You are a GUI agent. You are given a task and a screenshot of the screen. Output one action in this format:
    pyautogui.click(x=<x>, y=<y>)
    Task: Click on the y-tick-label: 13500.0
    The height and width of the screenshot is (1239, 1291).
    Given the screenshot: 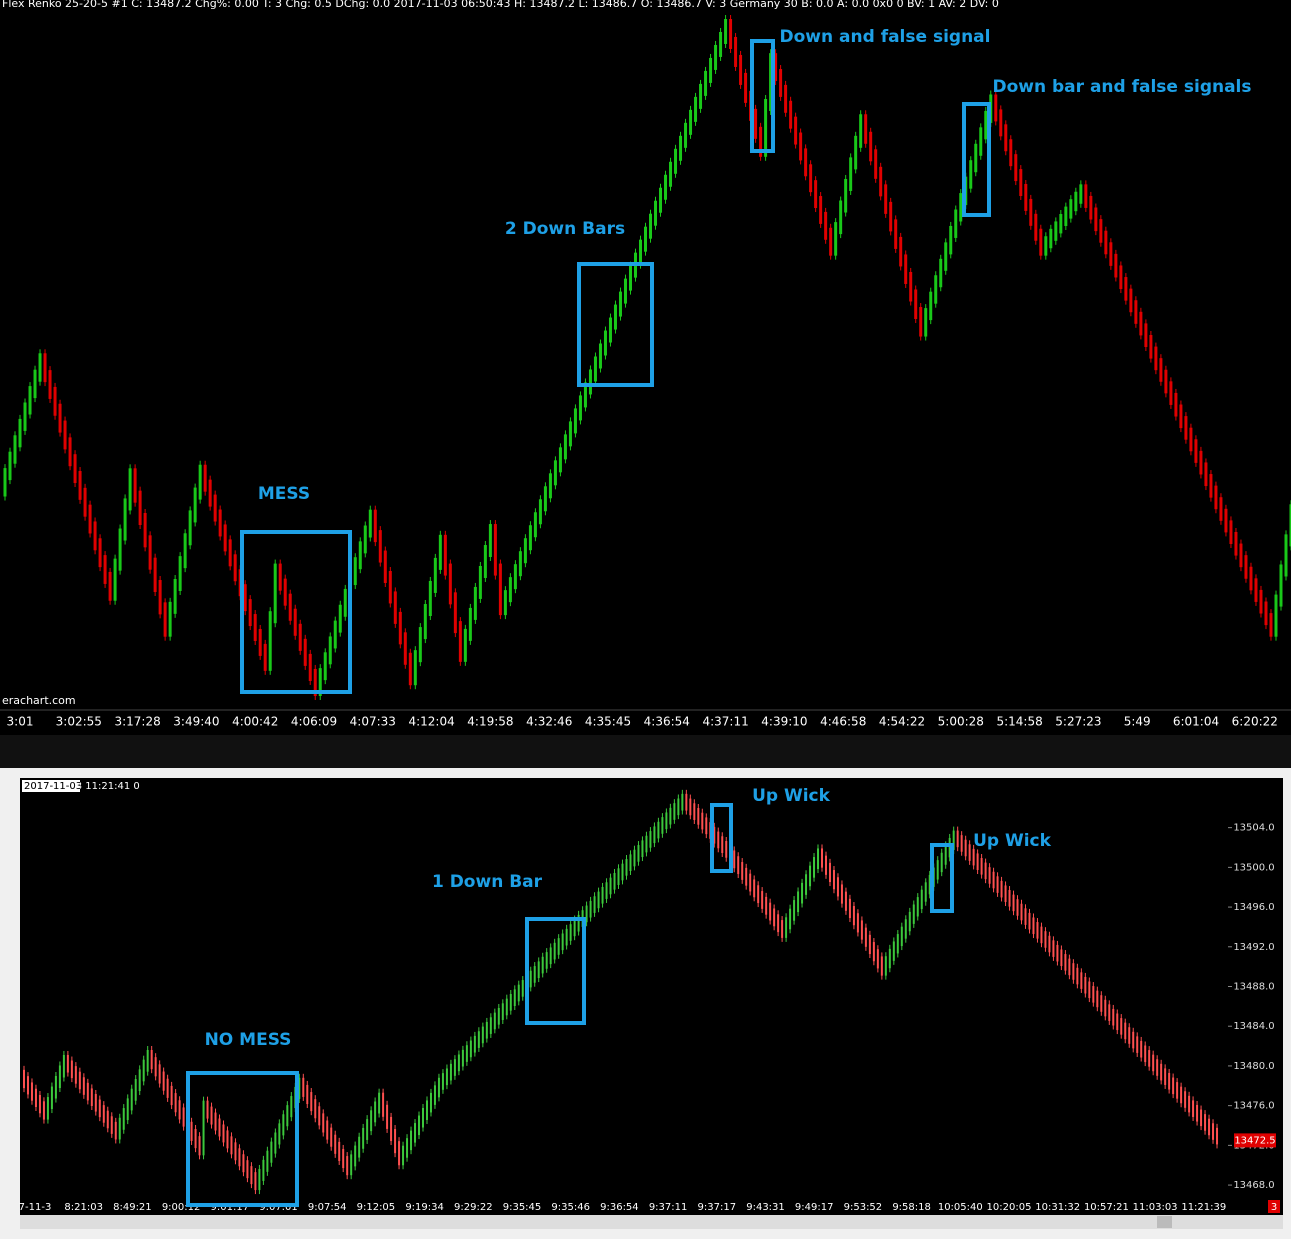 What is the action you would take?
    pyautogui.click(x=1253, y=867)
    